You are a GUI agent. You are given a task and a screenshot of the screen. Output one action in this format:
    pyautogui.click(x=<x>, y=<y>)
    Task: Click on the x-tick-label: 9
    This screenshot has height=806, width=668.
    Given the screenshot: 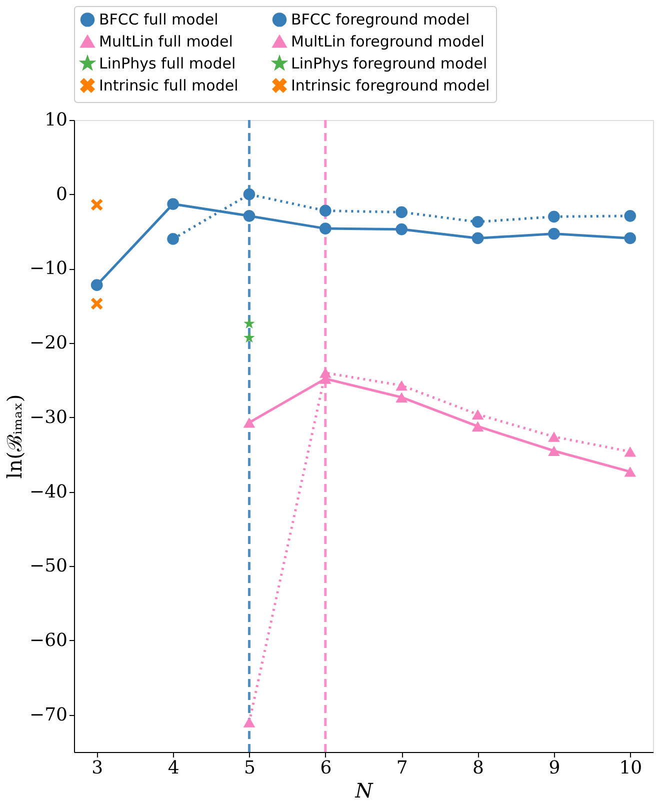 What is the action you would take?
    pyautogui.click(x=554, y=768)
    